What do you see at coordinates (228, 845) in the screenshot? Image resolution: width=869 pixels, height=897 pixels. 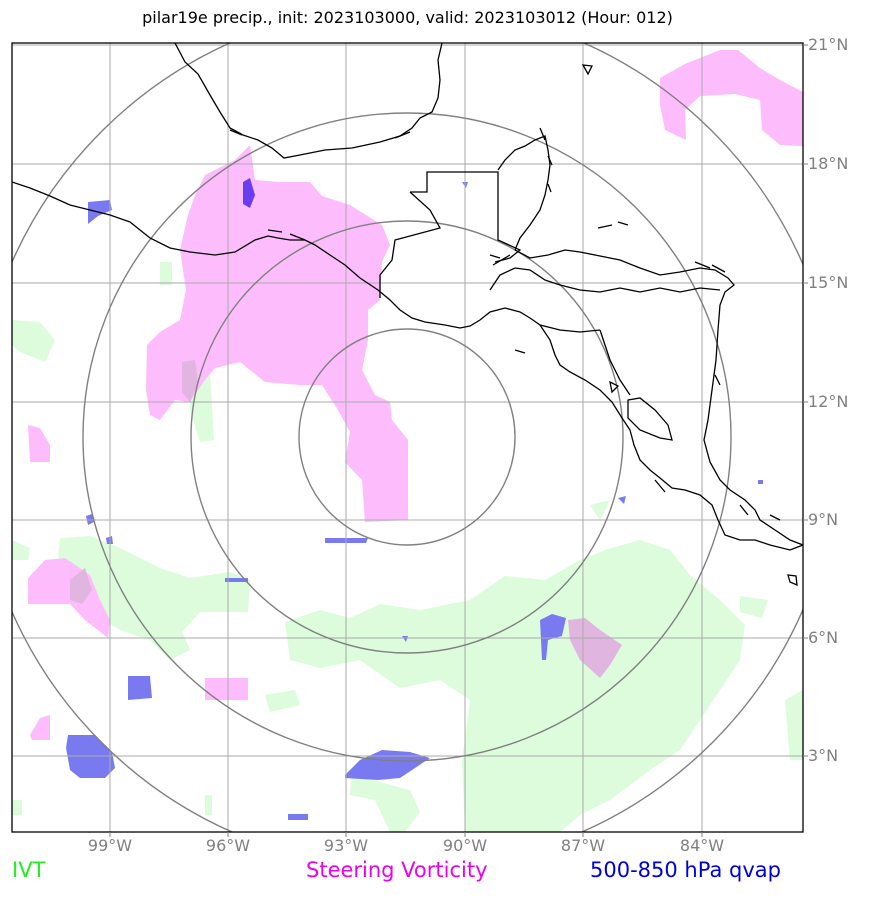 I see `lon-label: 96°W` at bounding box center [228, 845].